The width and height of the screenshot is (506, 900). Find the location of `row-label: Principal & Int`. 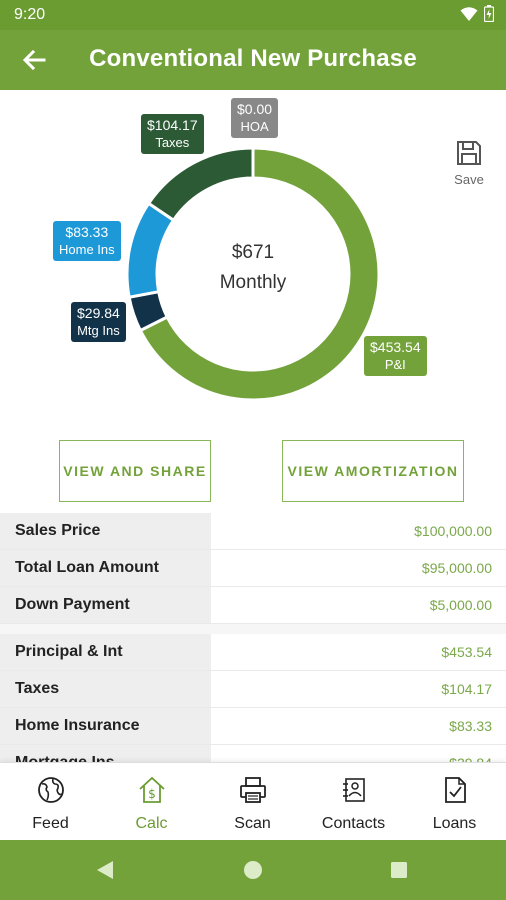

row-label: Principal & Int is located at coordinates (105, 652).